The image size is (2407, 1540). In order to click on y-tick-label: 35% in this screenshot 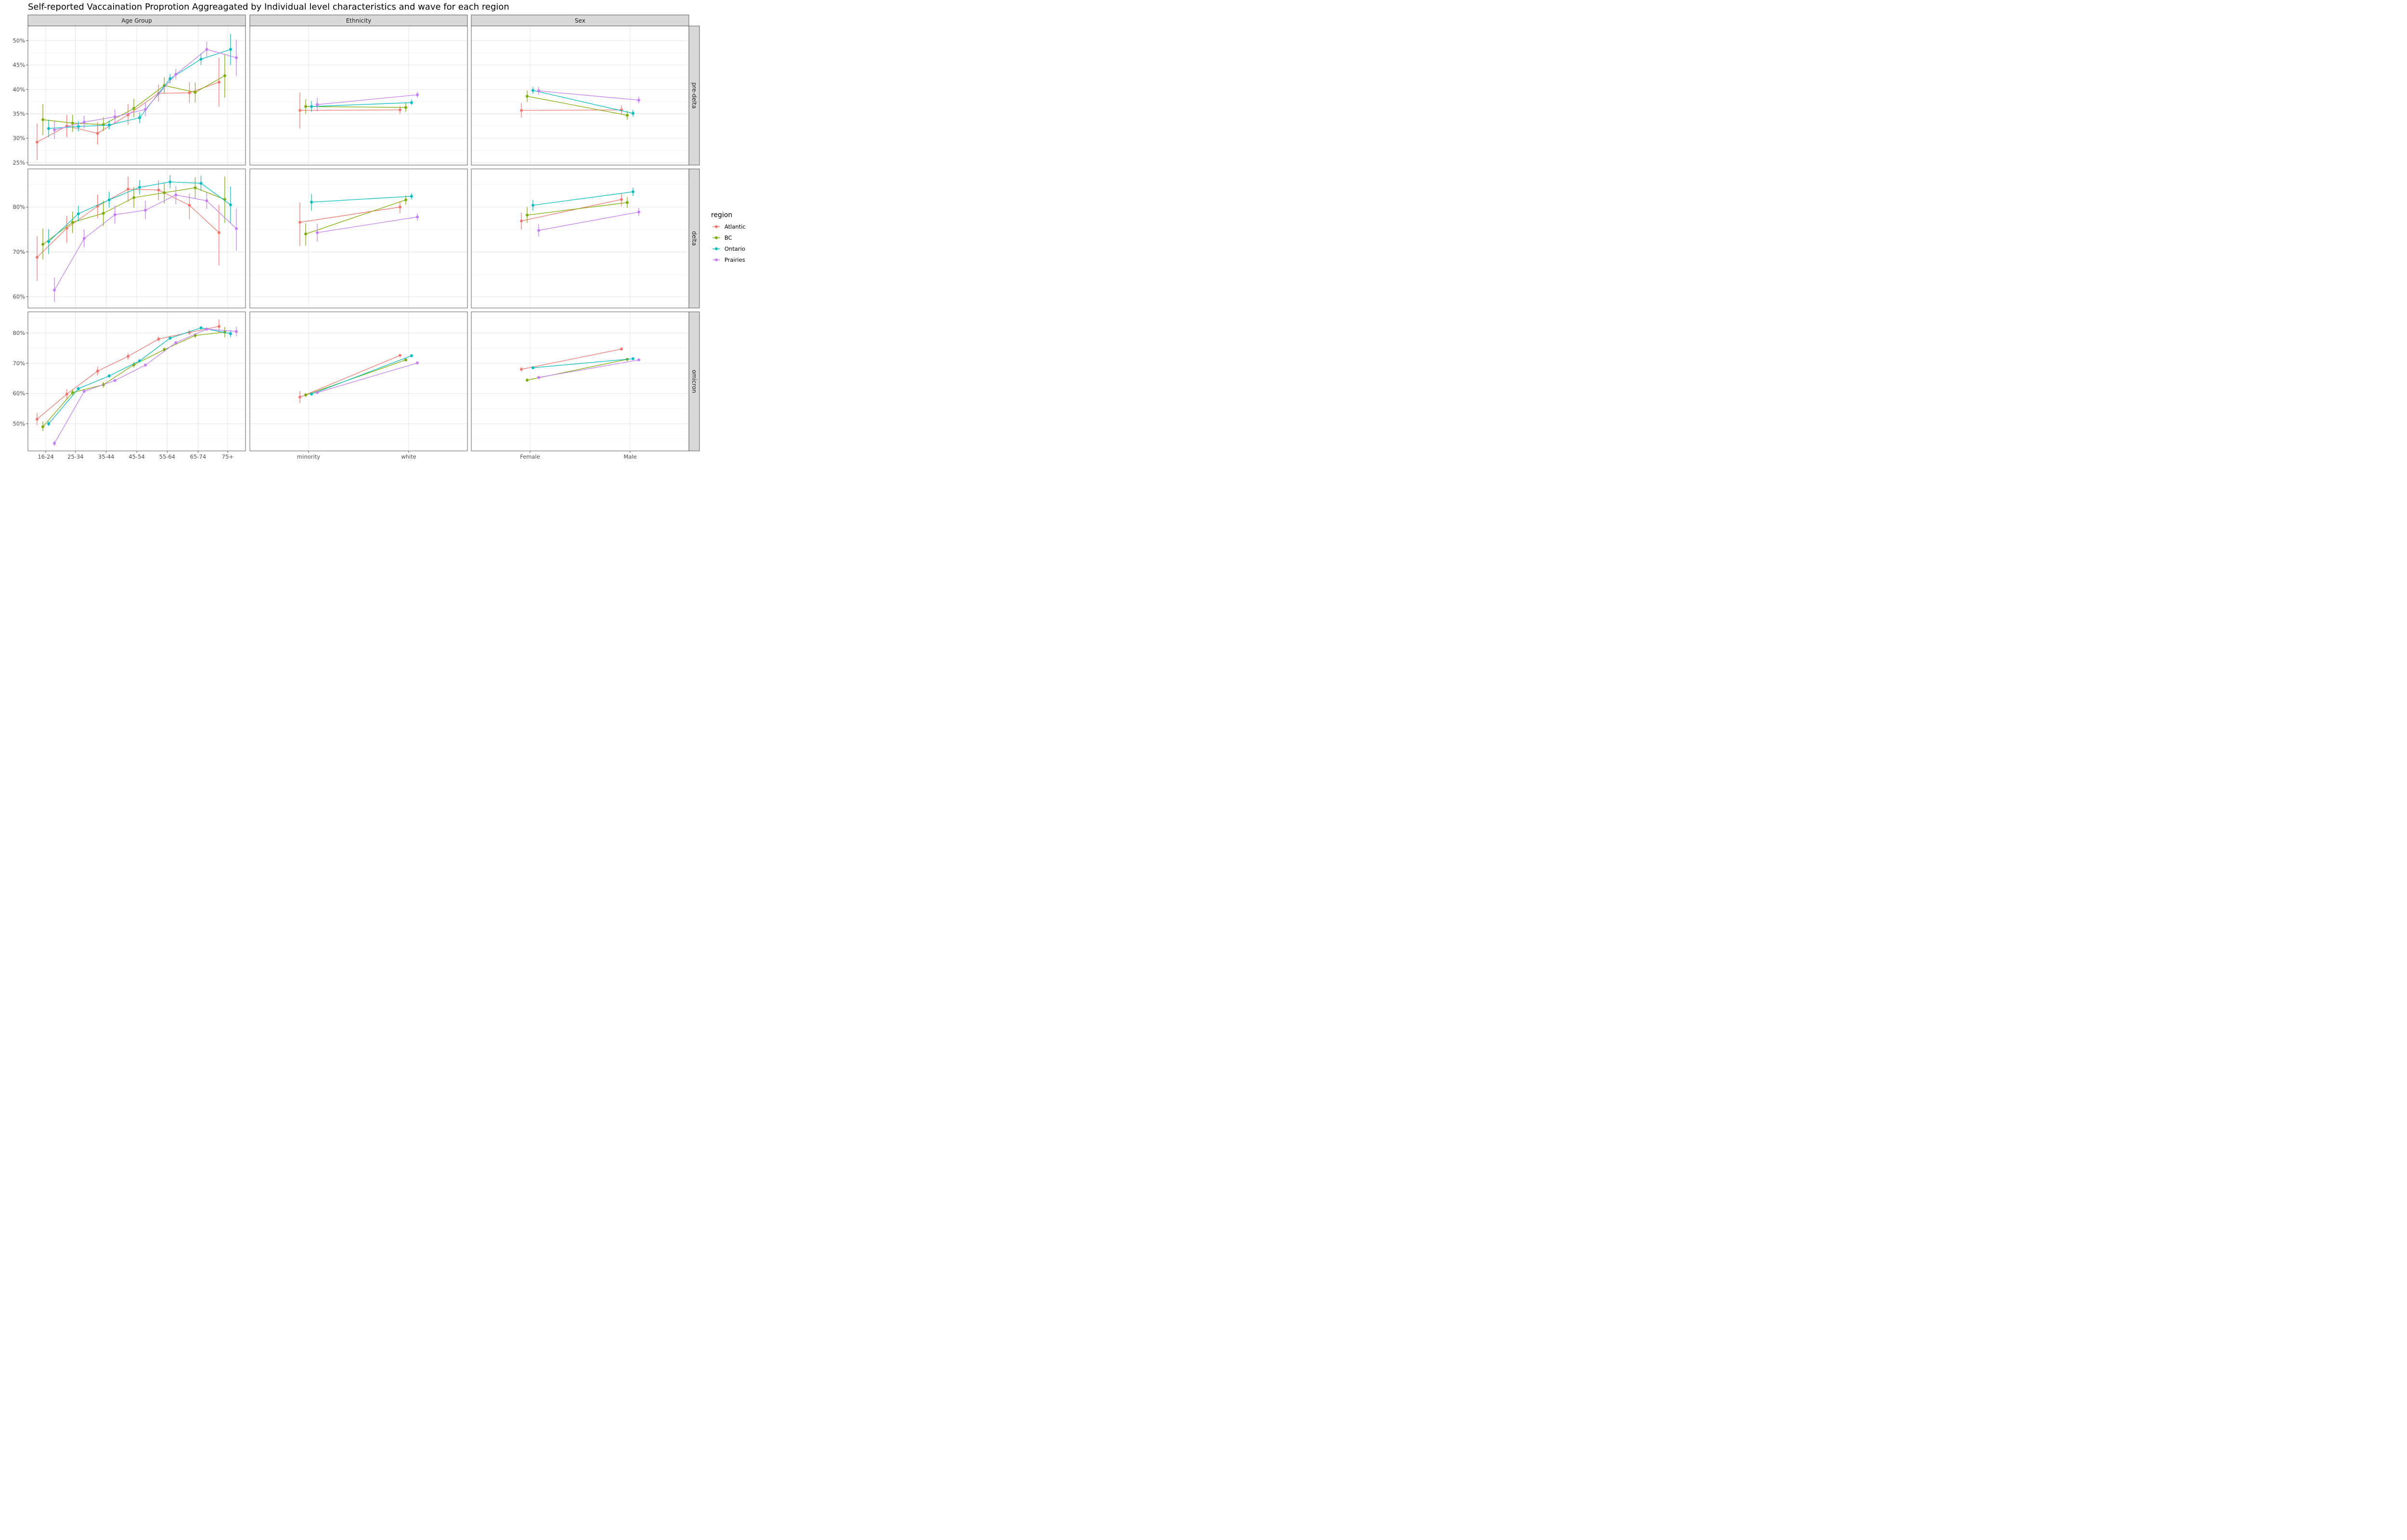, I will do `click(19, 114)`.